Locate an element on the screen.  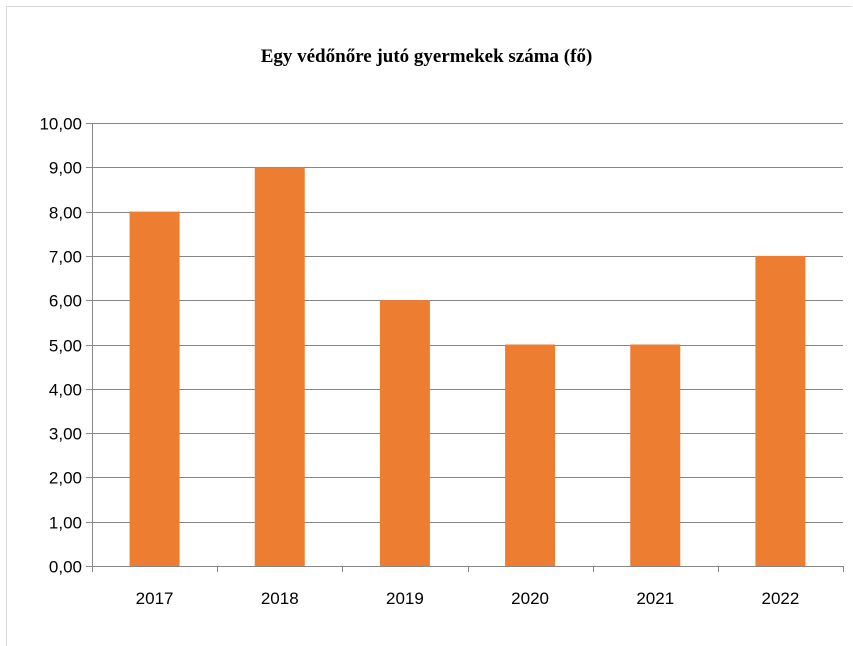
y-tick-label: 9,00 is located at coordinates (65, 168).